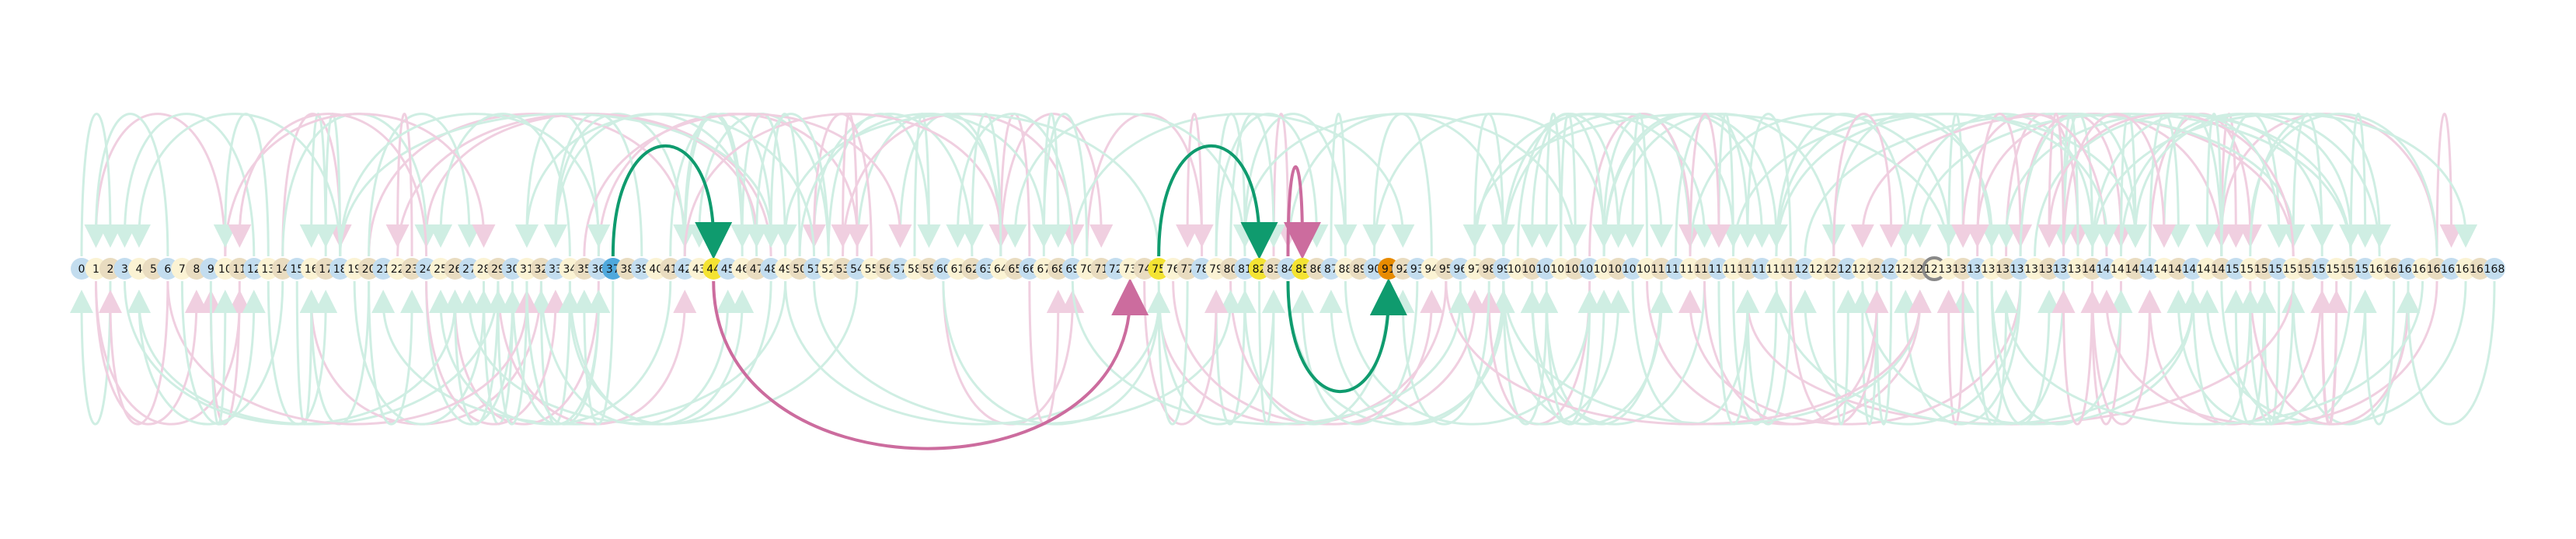  Describe the element at coordinates (2494, 269) in the screenshot. I see `node-label: 168` at that location.